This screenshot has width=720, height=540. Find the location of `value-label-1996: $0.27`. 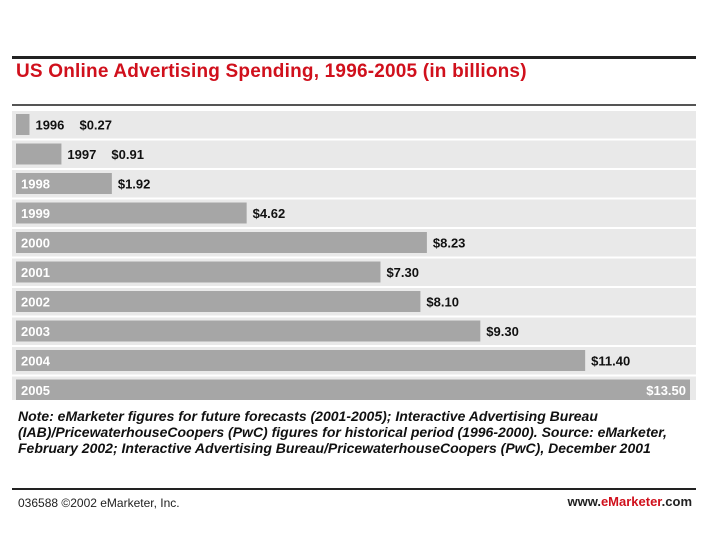

value-label-1996: $0.27 is located at coordinates (95, 125).